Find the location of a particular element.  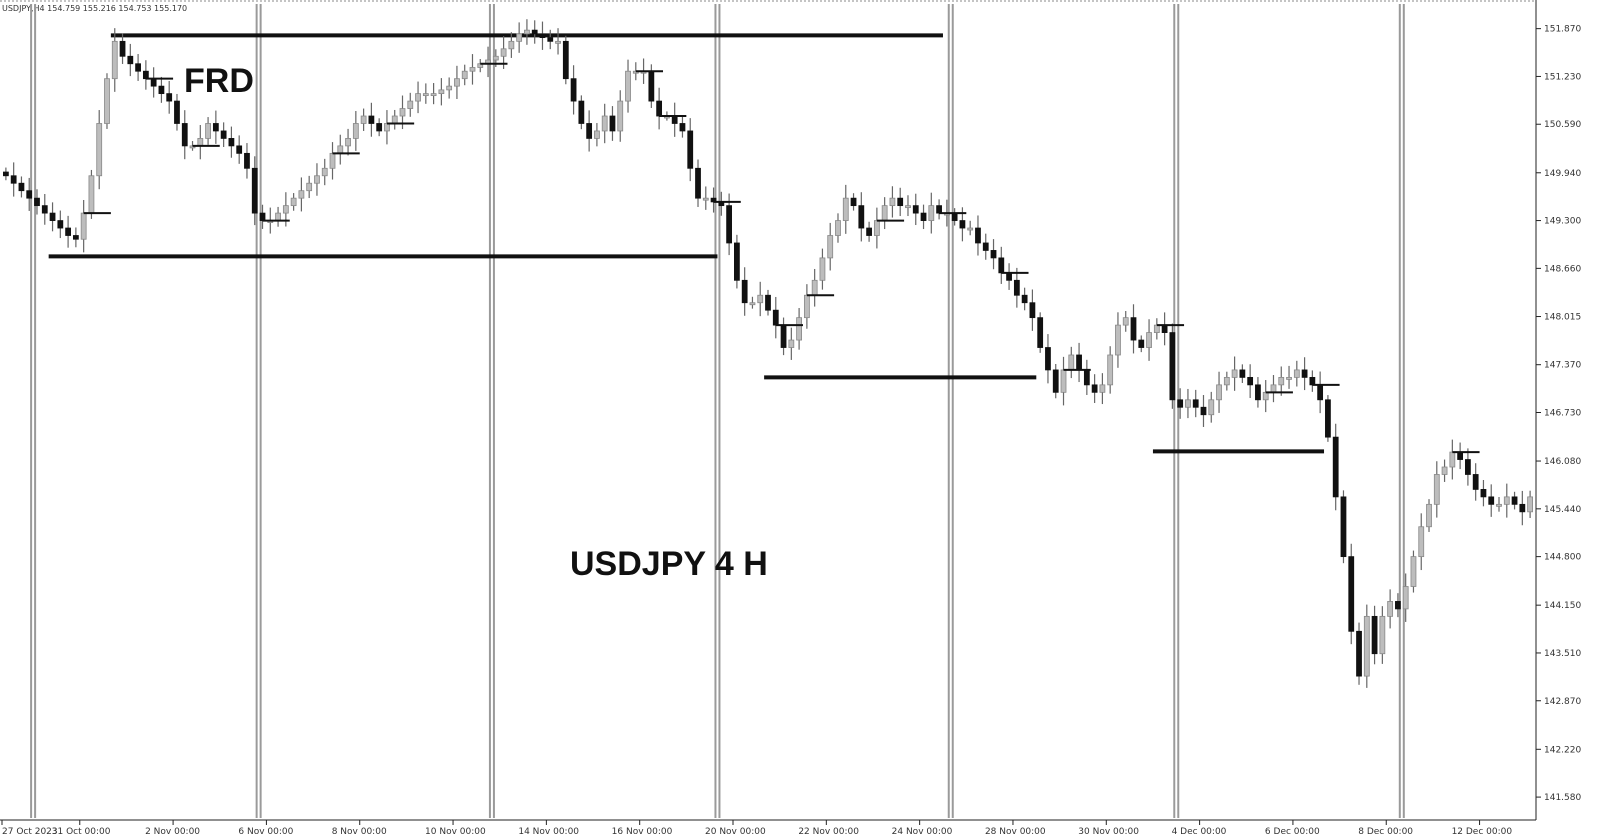

price-tick-label-0: 151.870 is located at coordinates (1562, 30).